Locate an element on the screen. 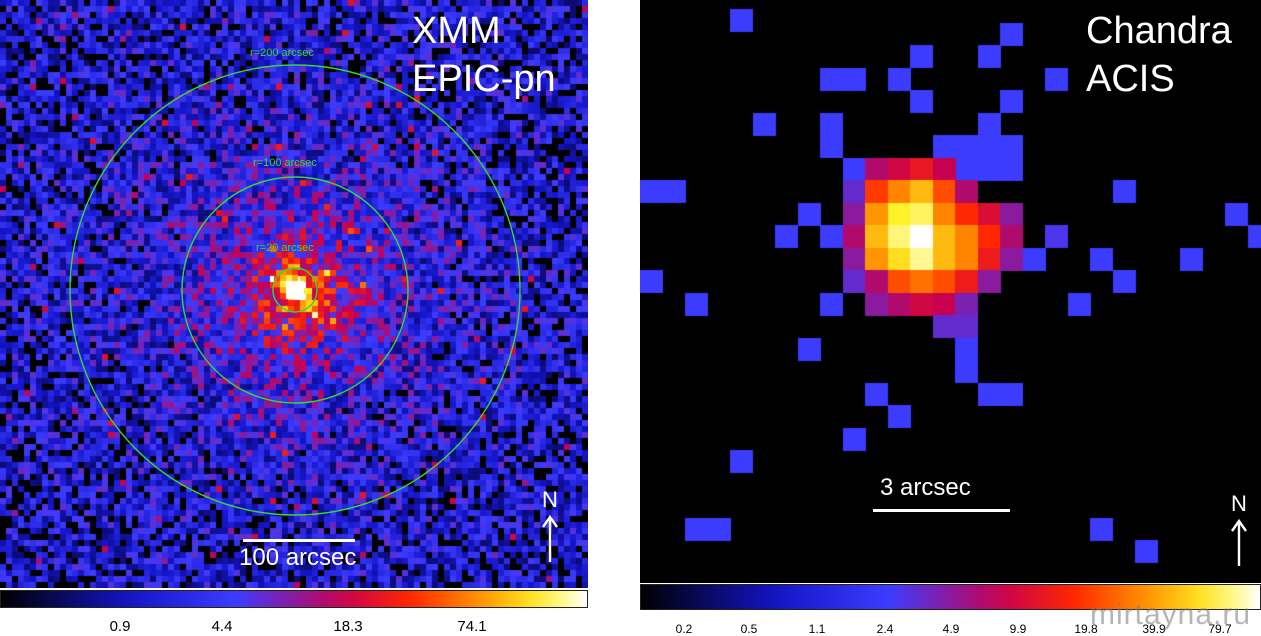  watermark: mirtayna.ru is located at coordinates (1171, 614).